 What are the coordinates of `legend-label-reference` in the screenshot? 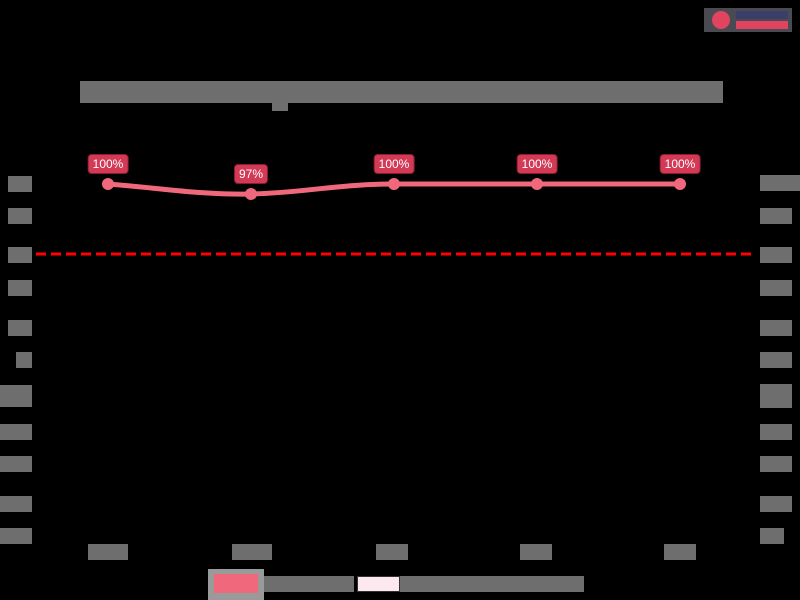 It's located at (492, 584).